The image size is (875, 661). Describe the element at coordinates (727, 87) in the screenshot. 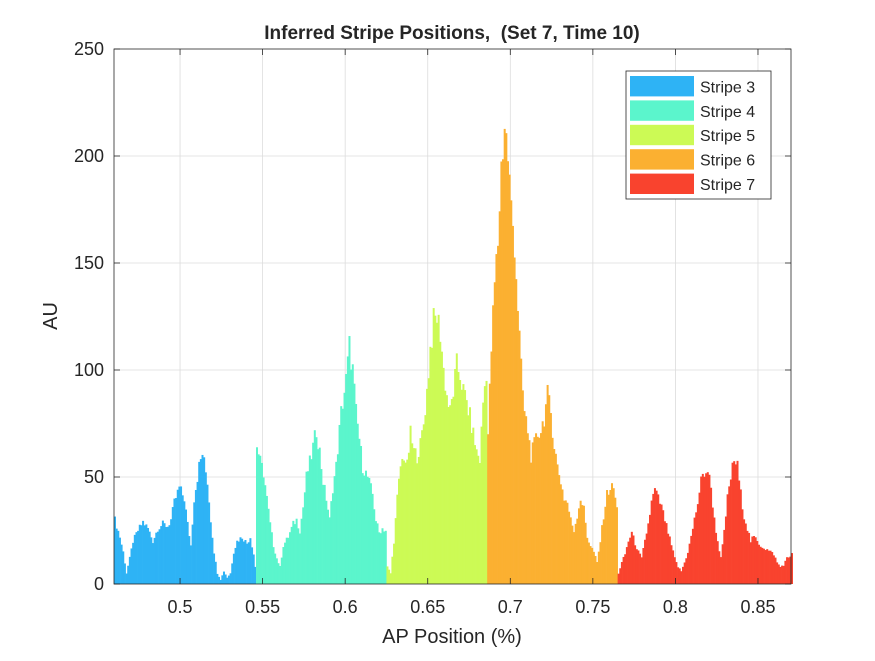

I see `legend-label: Stripe 3` at that location.